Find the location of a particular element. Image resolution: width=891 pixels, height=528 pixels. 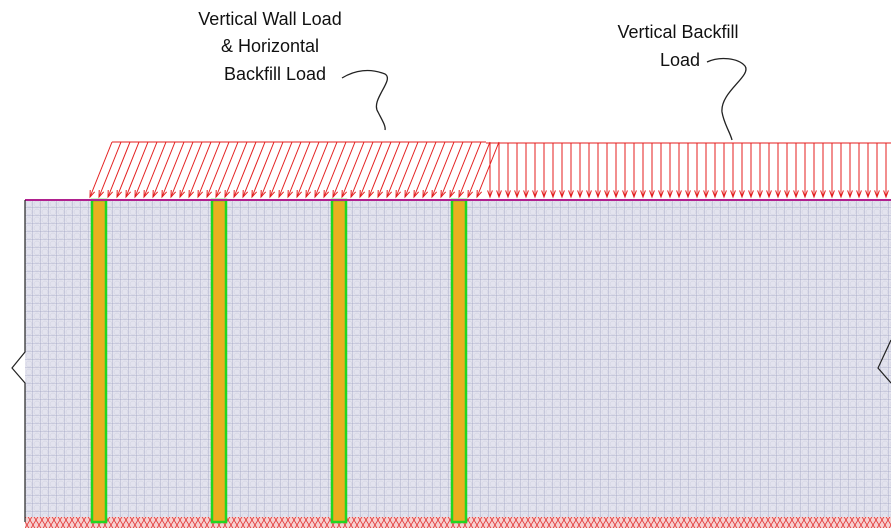

break-line-left is located at coordinates (18, 361).